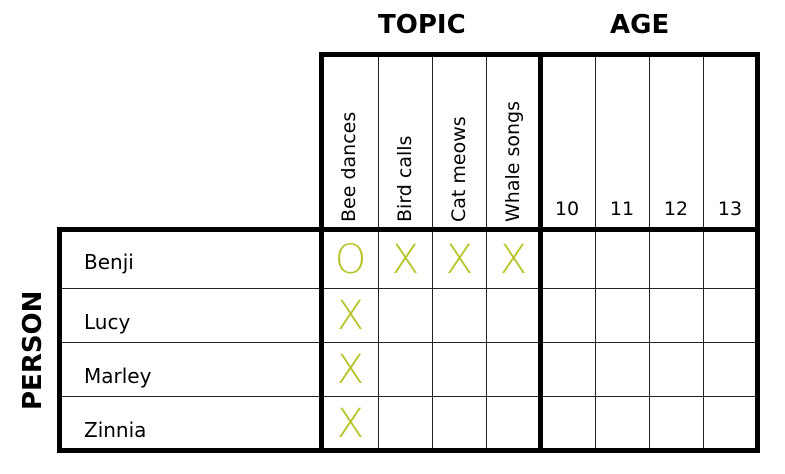 The height and width of the screenshot is (474, 785). Describe the element at coordinates (109, 262) in the screenshot. I see `person-name: Benji` at that location.